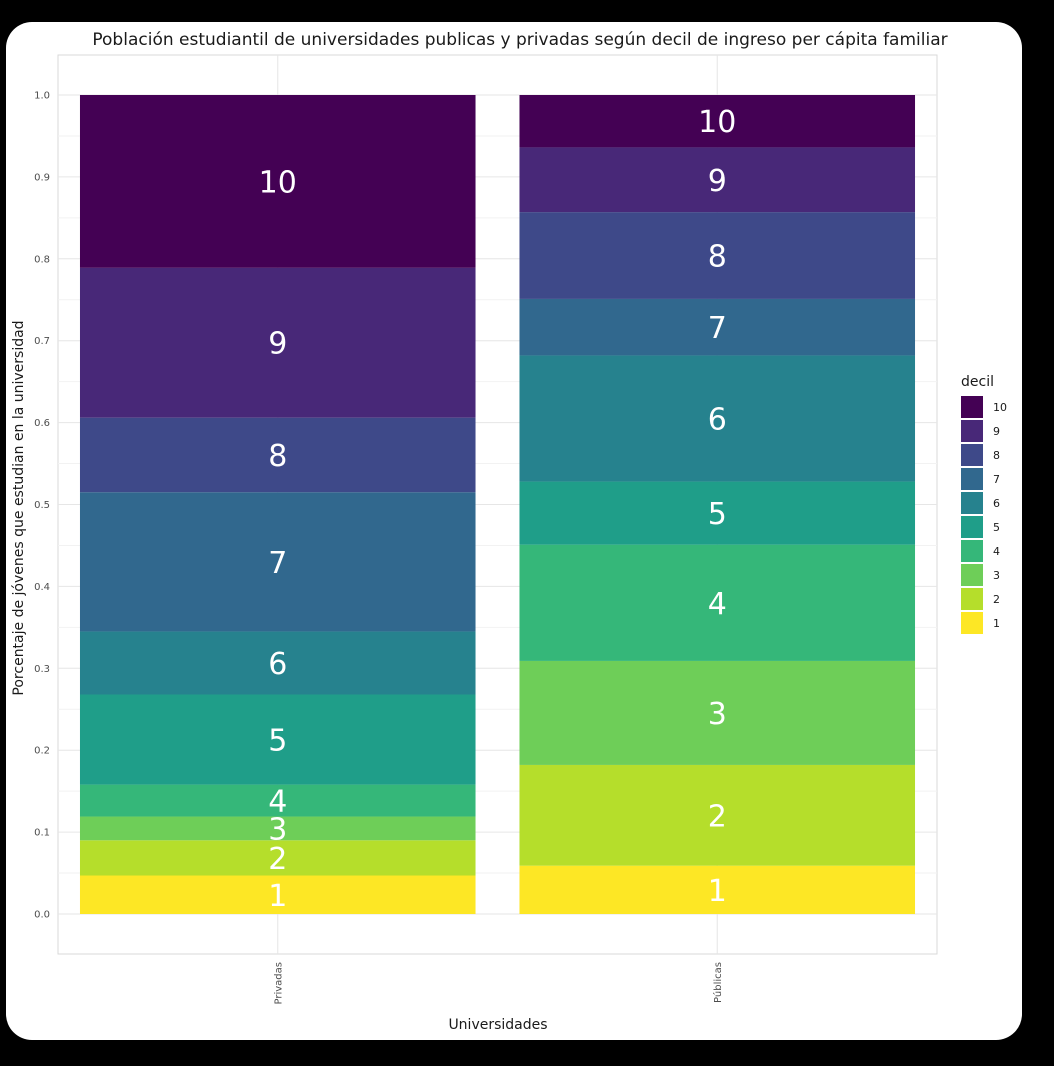 This screenshot has width=1054, height=1066. What do you see at coordinates (278, 983) in the screenshot?
I see `x-tick-label: Privadas` at bounding box center [278, 983].